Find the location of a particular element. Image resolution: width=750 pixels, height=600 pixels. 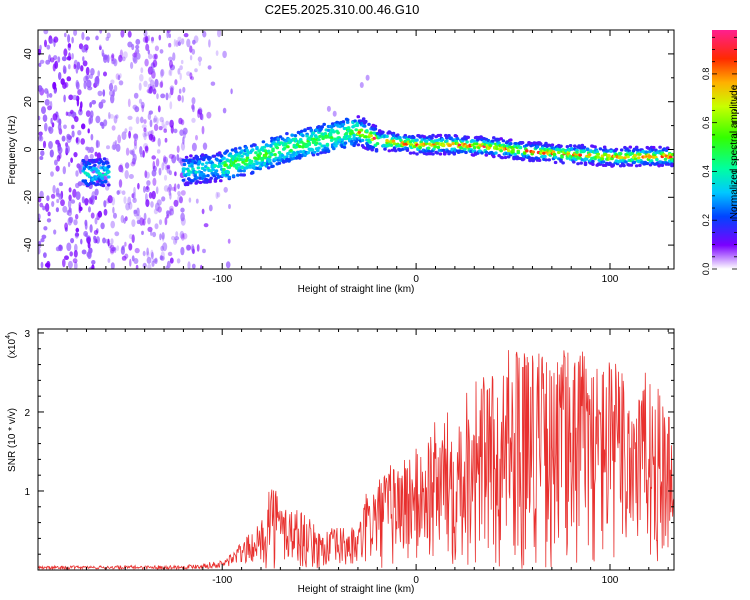

svg-text: (x104) is located at coordinates (11, 345).